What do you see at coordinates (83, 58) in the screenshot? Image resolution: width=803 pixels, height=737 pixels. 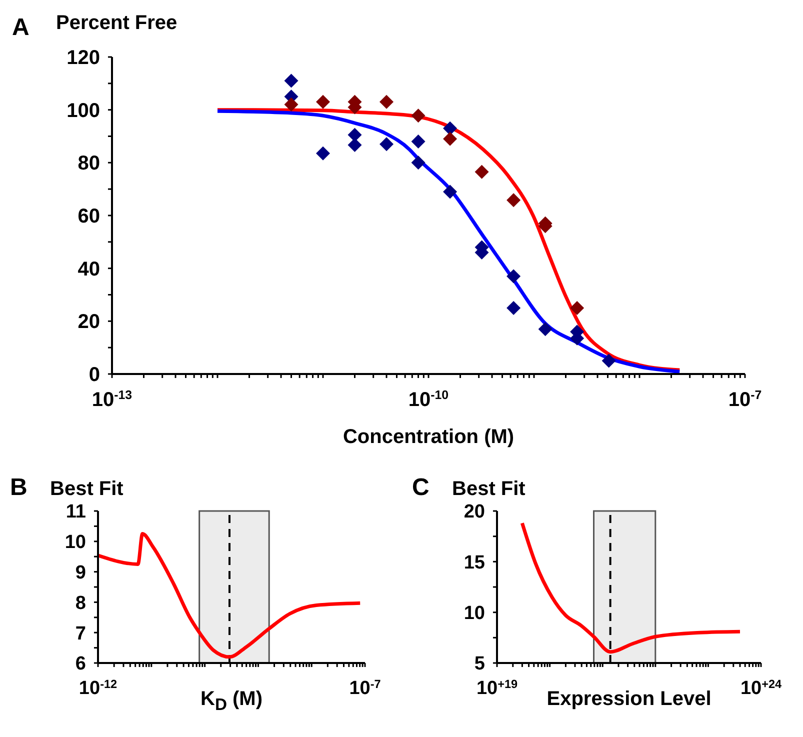 I see `y-tick-label: 120` at bounding box center [83, 58].